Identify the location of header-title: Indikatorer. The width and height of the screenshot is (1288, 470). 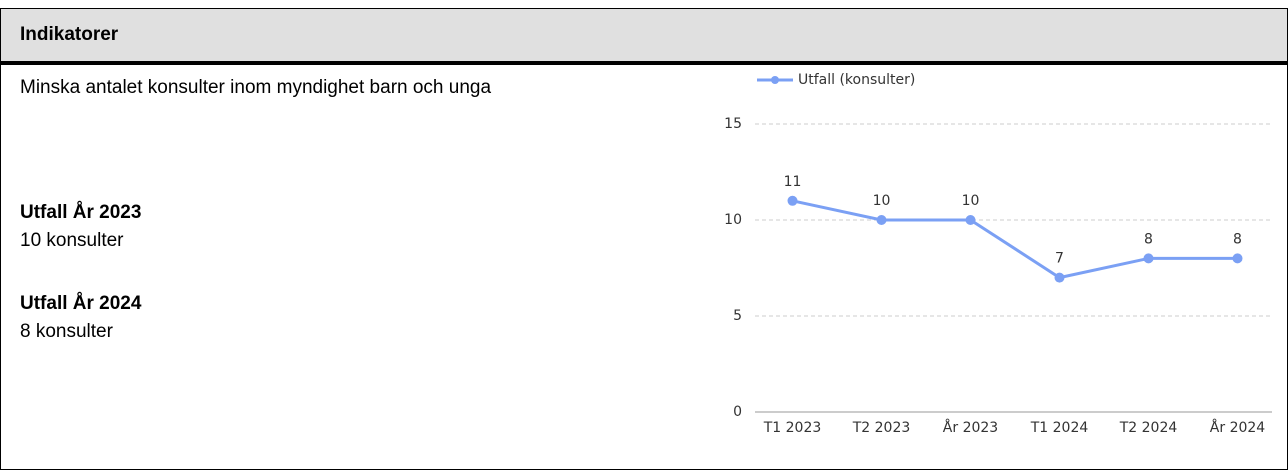
(69, 34).